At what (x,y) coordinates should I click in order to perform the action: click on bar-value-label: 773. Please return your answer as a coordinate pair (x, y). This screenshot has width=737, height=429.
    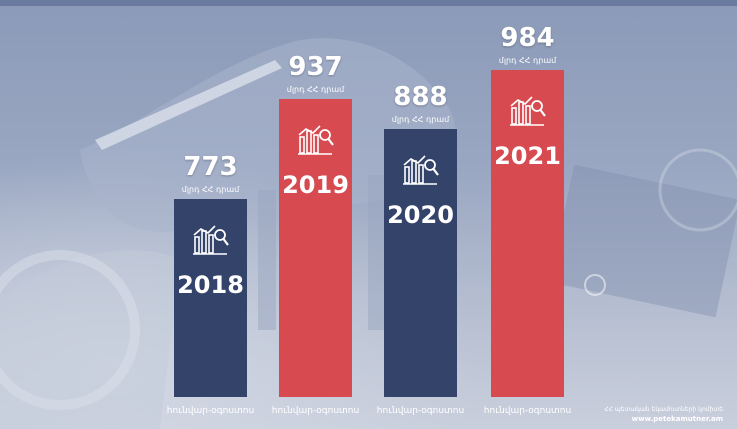
    Looking at the image, I should click on (210, 167).